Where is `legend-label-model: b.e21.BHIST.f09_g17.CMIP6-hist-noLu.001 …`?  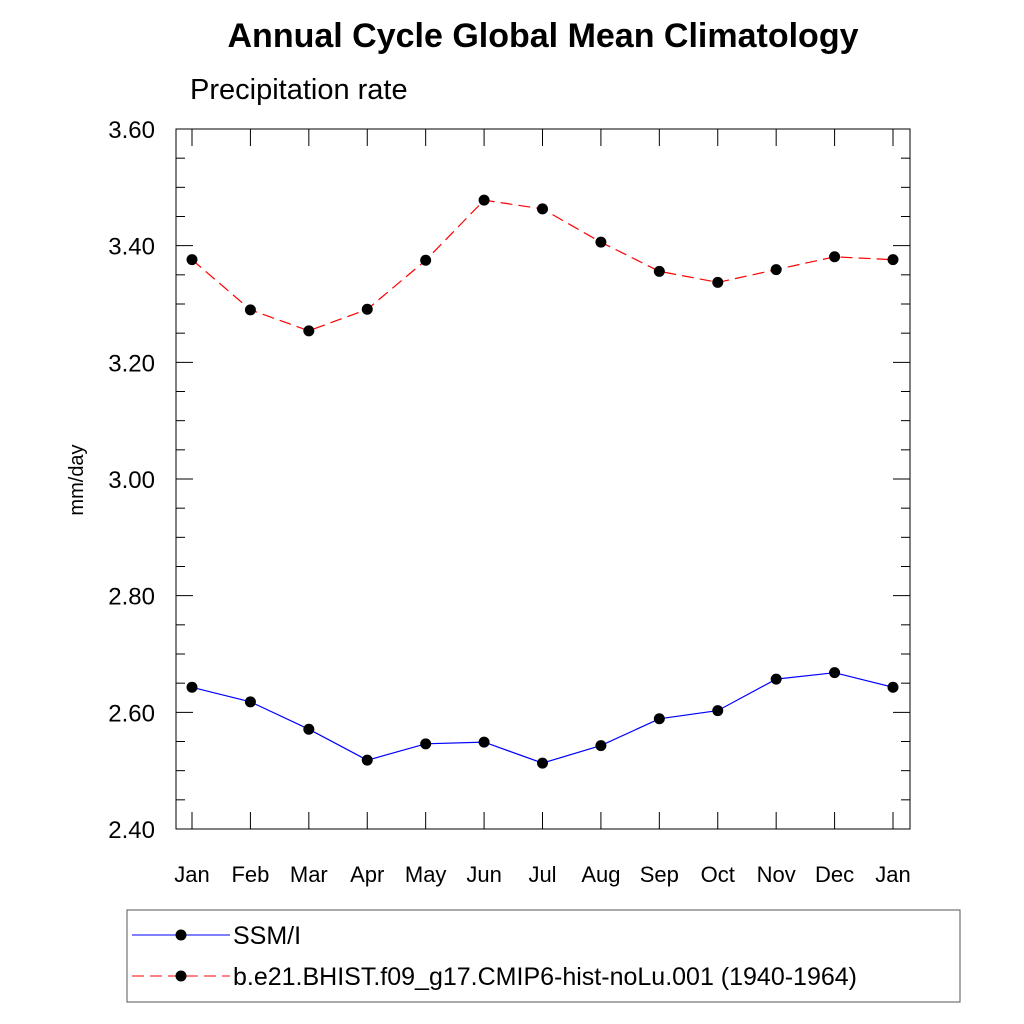 legend-label-model: b.e21.BHIST.f09_g17.CMIP6-hist-noLu.001 … is located at coordinates (545, 977).